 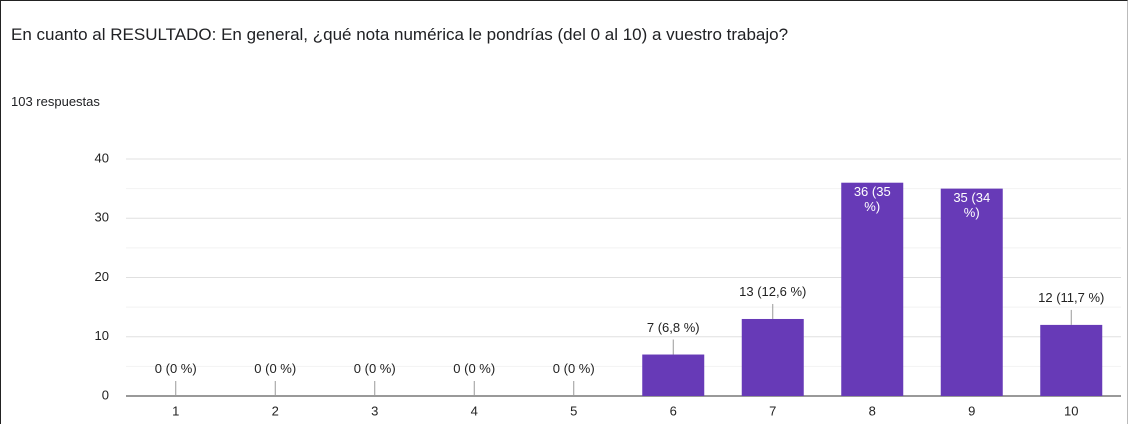 I want to click on data-label: 13 (12,6 %), so click(x=773, y=291).